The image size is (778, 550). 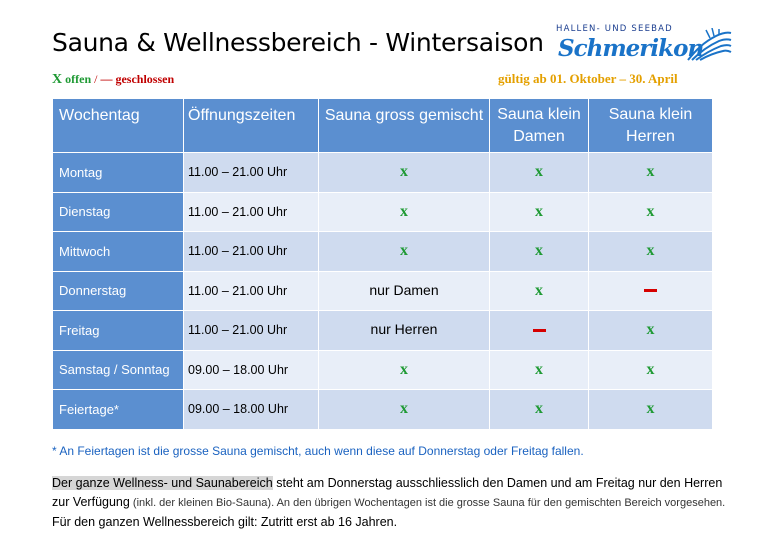 I want to click on table-row: Feiertage* 09.00 – 18.00 Uhr x x x, so click(x=382, y=409).